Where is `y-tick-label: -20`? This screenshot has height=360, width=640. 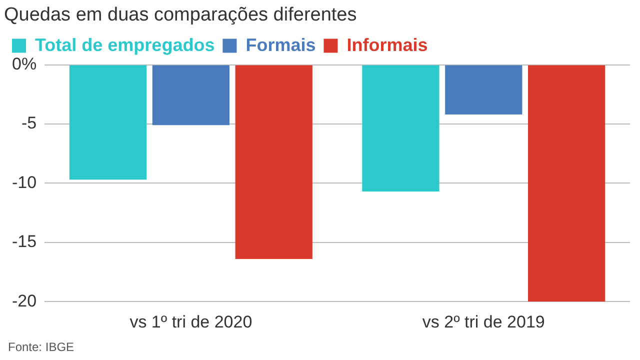 y-tick-label: -20 is located at coordinates (24, 300).